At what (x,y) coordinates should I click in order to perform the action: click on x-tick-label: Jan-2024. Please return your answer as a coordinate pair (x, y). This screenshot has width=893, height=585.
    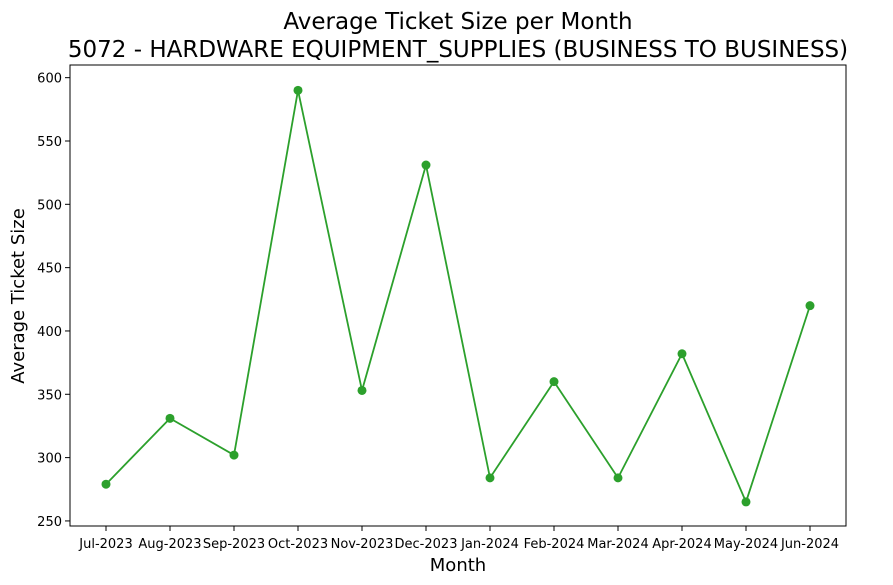
    Looking at the image, I should click on (489, 544).